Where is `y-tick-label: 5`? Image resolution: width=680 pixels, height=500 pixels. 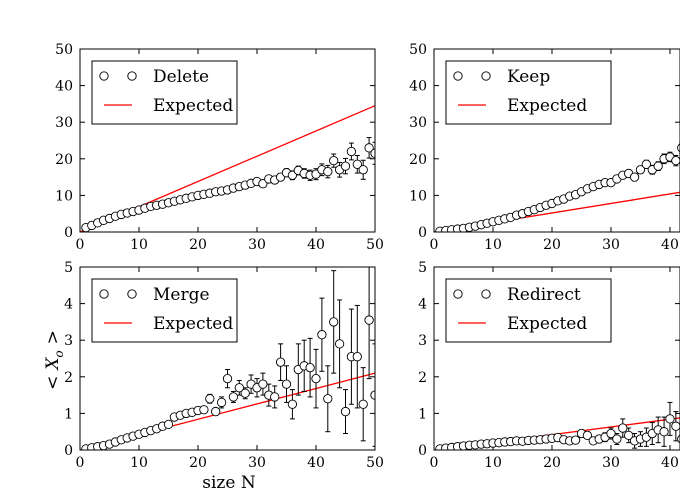 y-tick-label: 5 is located at coordinates (68, 268).